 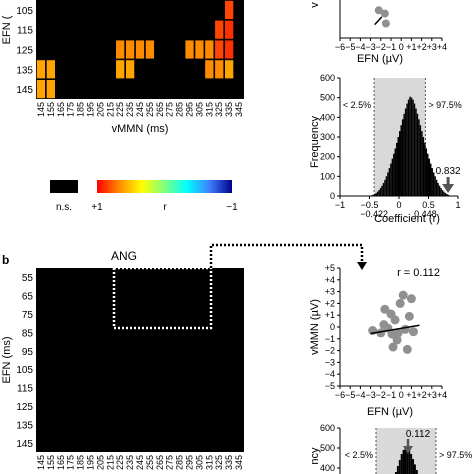 What do you see at coordinates (330, 339) in the screenshot?
I see `scatter-b-y-tick: −1` at bounding box center [330, 339].